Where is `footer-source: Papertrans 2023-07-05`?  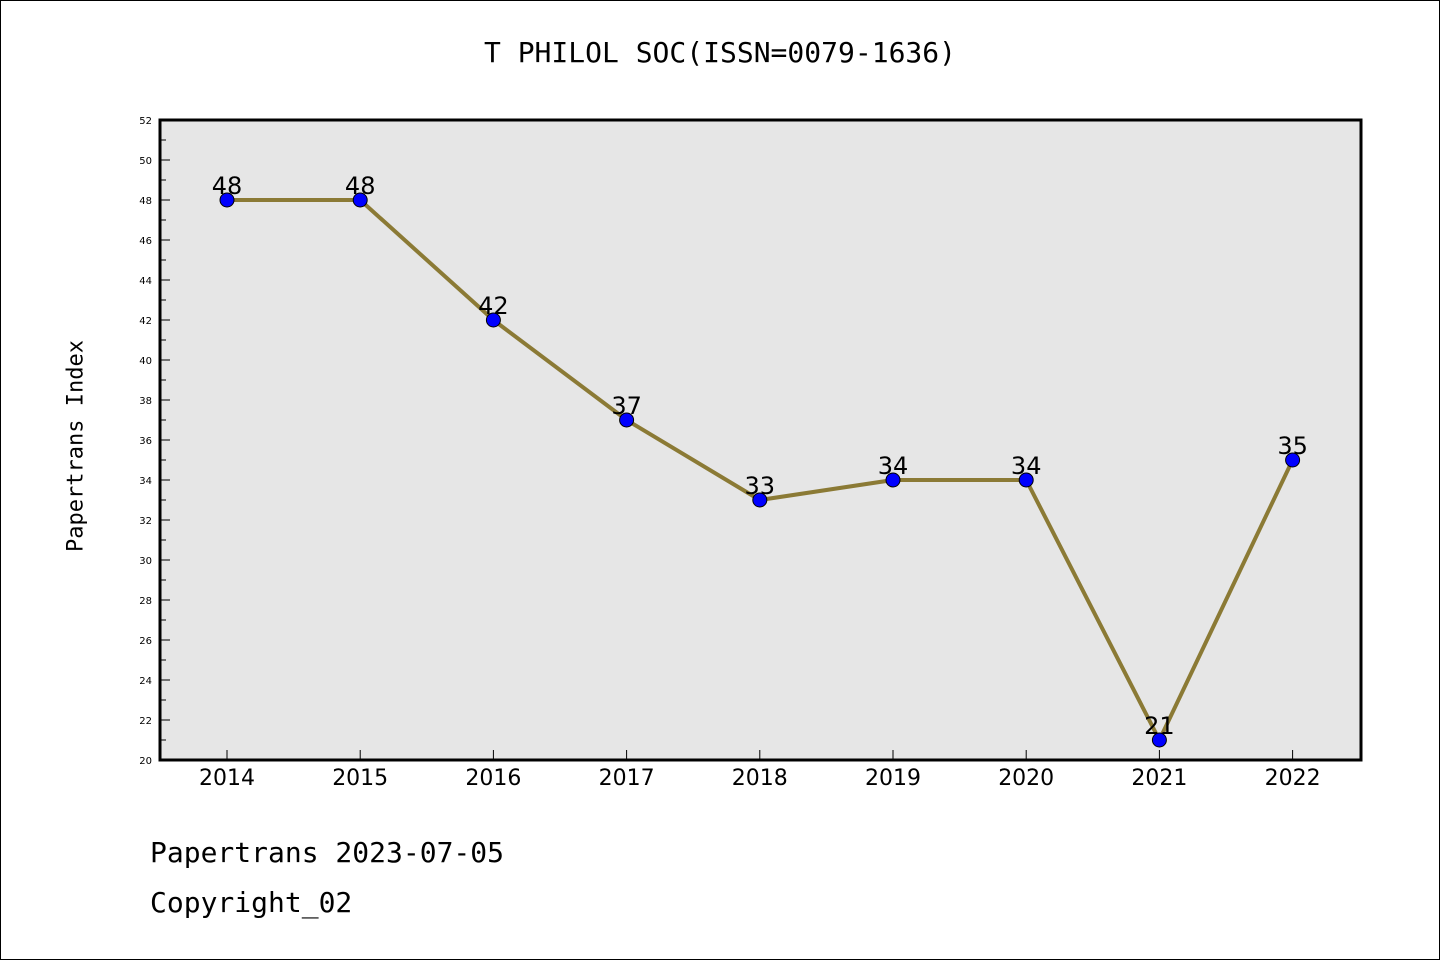 footer-source: Papertrans 2023-07-05 is located at coordinates (327, 852).